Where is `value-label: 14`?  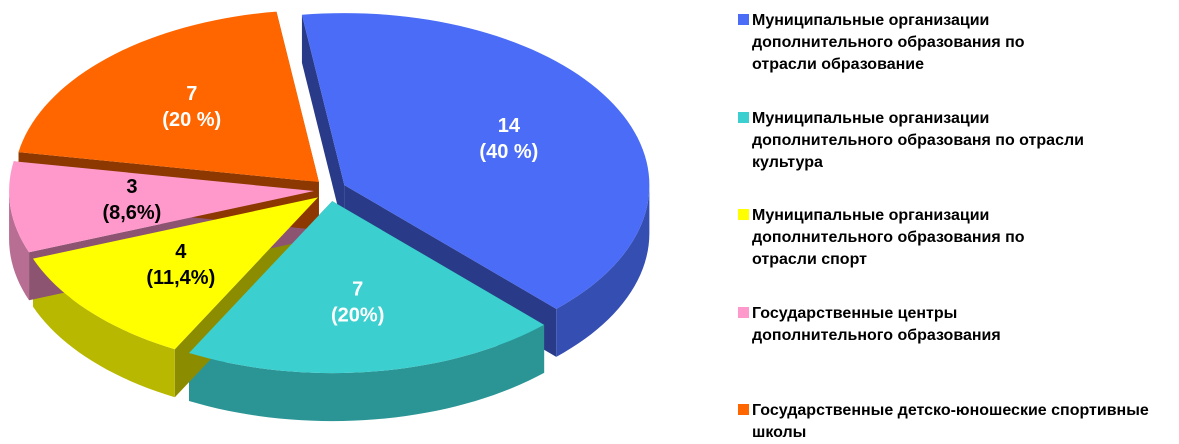
value-label: 14 is located at coordinates (509, 126).